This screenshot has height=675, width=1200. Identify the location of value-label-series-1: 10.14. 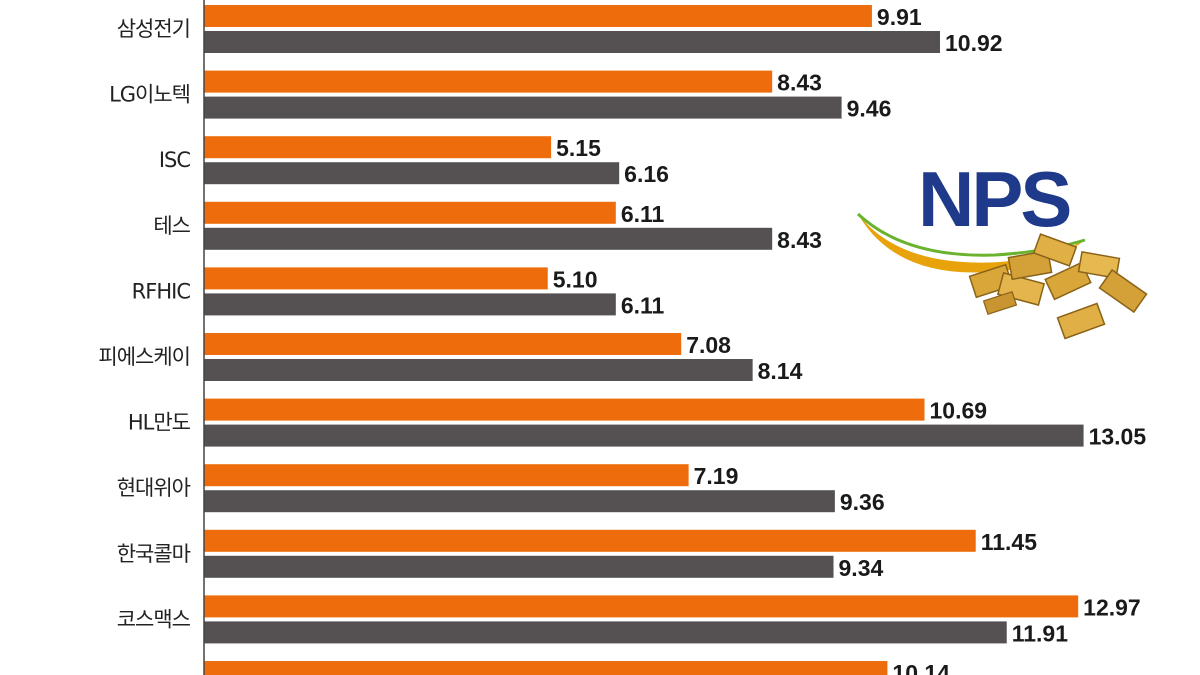
(921, 667).